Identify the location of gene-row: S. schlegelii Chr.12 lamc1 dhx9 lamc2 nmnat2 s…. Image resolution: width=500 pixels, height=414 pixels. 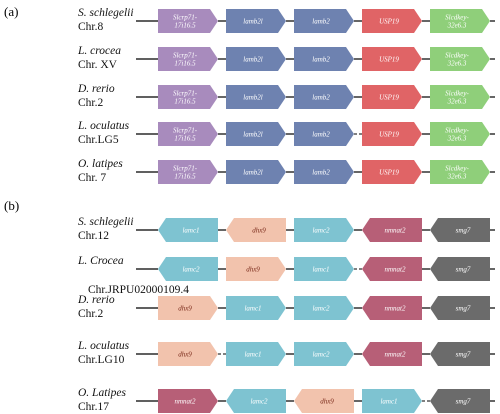
(286, 229).